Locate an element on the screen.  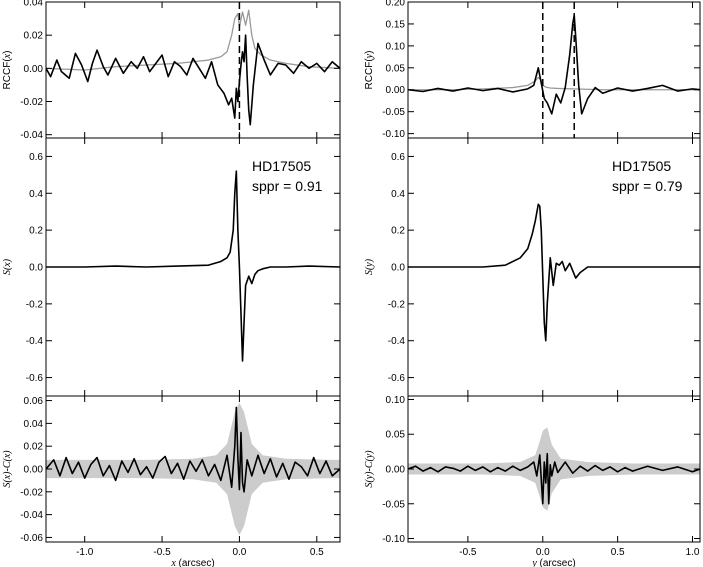
y-axis-label: S(y) is located at coordinates (369, 266).